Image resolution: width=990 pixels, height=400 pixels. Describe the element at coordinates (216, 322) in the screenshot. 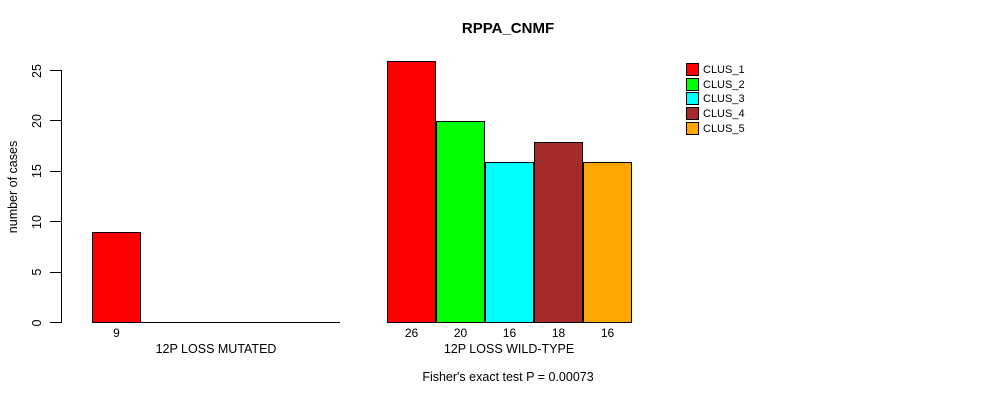

I see `x-axis-baseline` at that location.